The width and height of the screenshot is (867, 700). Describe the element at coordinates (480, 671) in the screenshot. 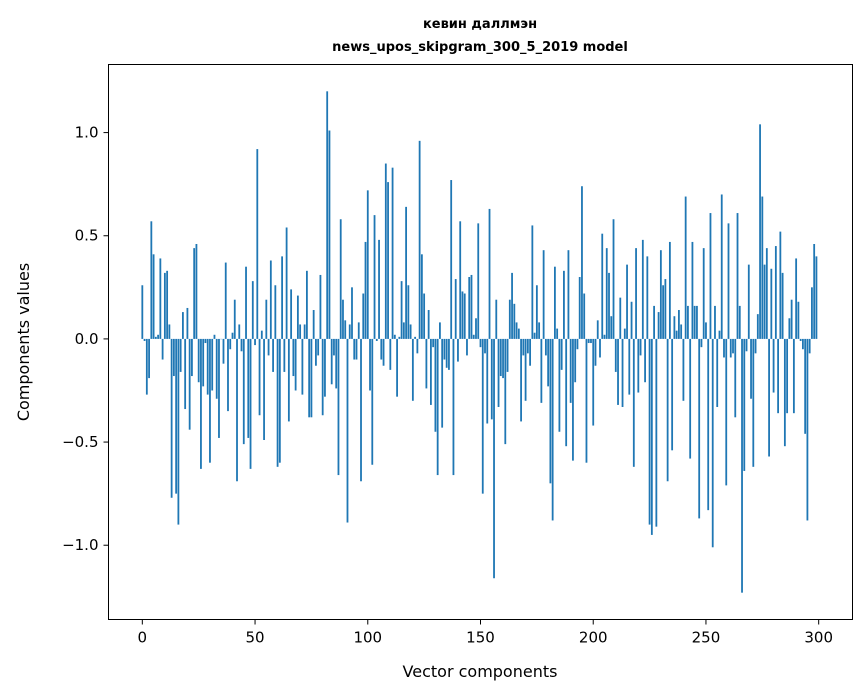

I see `x-axis-label: Vector components` at that location.